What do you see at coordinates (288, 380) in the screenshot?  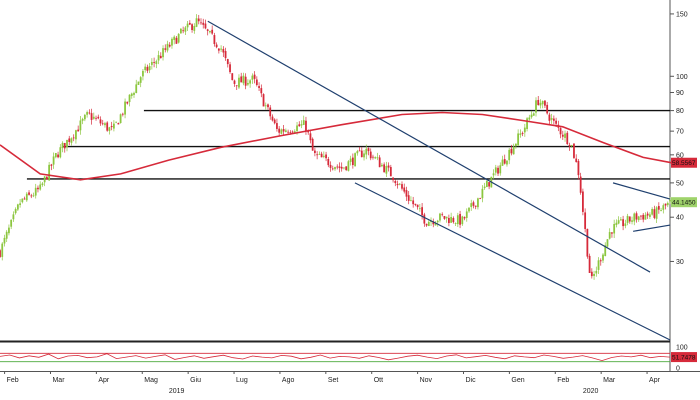 I see `x-tick-label: Ago` at bounding box center [288, 380].